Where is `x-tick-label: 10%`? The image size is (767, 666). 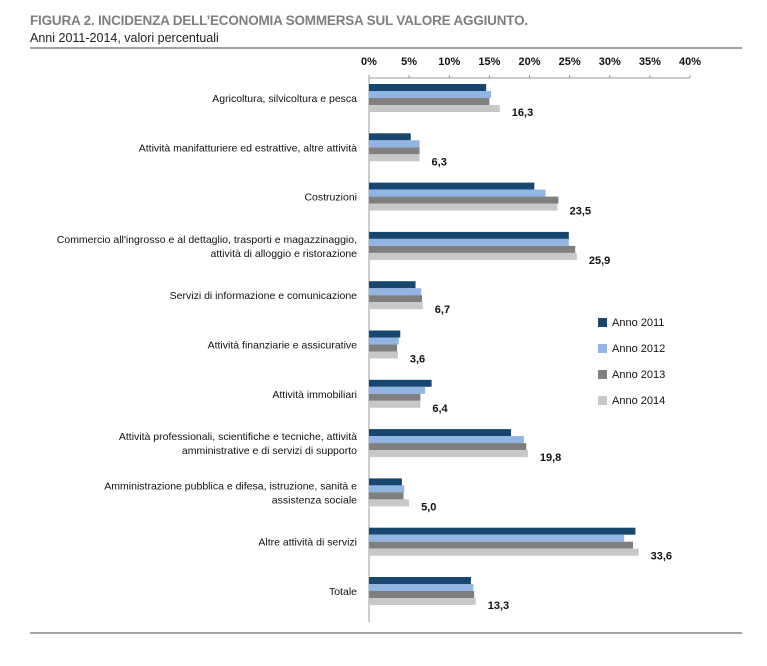
x-tick-label: 10% is located at coordinates (449, 62).